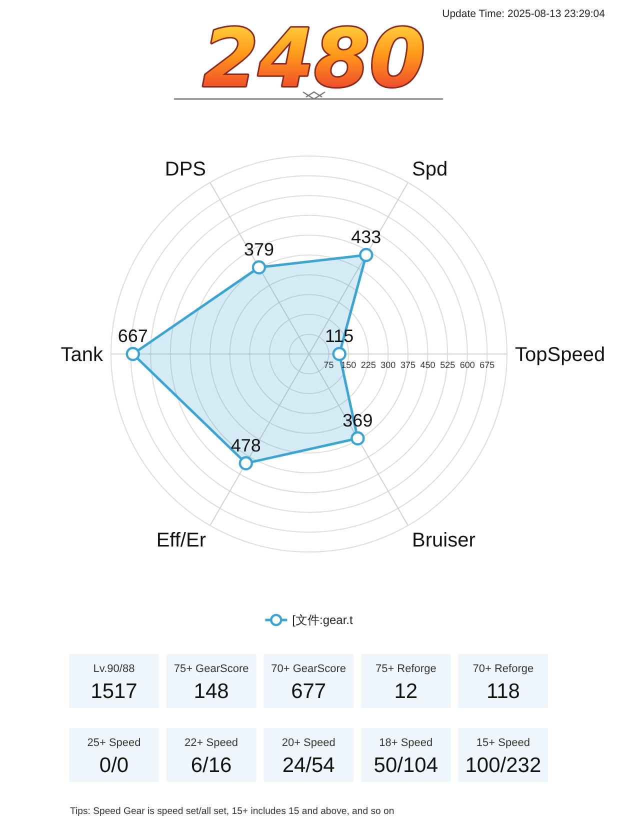  Describe the element at coordinates (114, 765) in the screenshot. I see `text: 0/0` at that location.